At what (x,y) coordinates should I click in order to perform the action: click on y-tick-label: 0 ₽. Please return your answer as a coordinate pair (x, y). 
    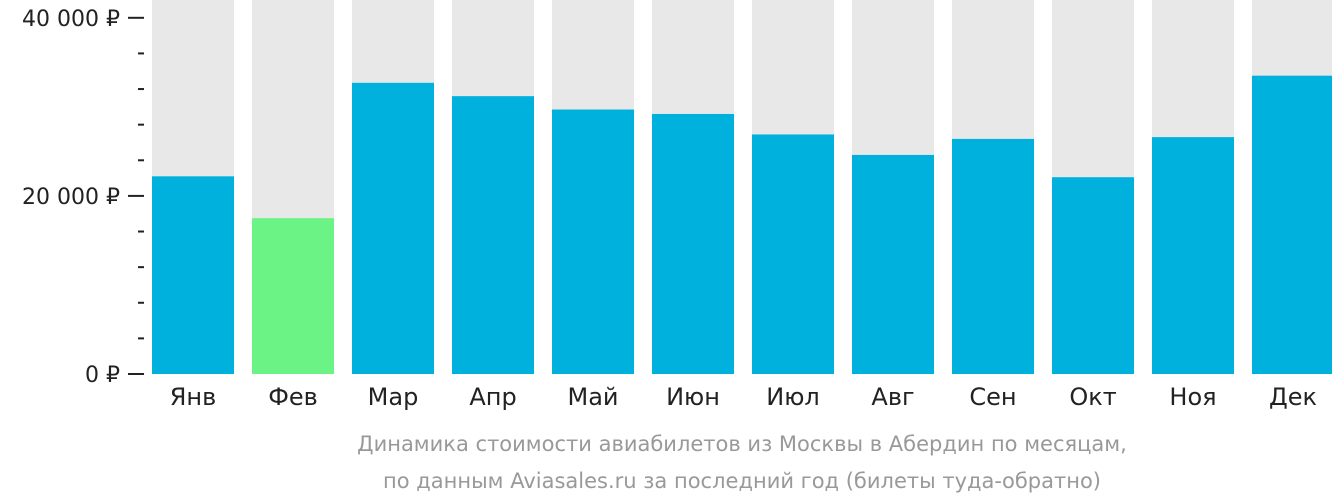
    Looking at the image, I should click on (102, 375).